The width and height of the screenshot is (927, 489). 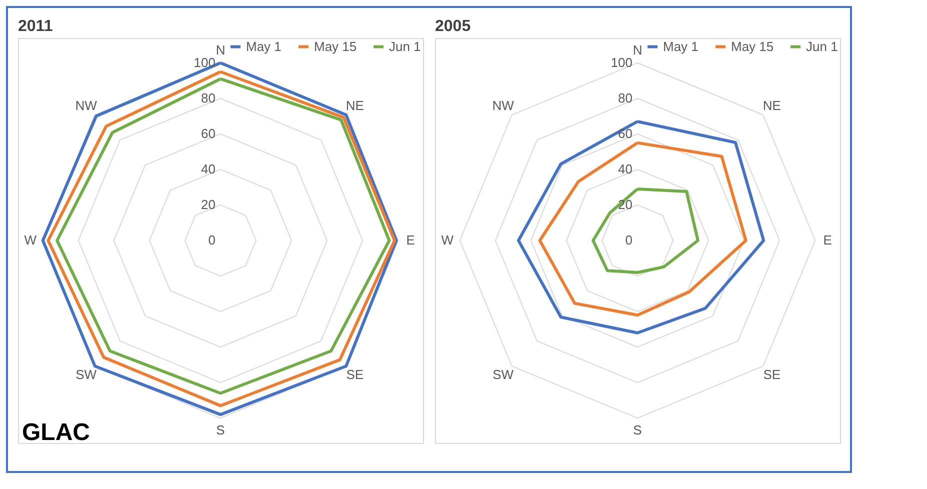 What do you see at coordinates (56, 432) in the screenshot?
I see `text: GLAC` at bounding box center [56, 432].